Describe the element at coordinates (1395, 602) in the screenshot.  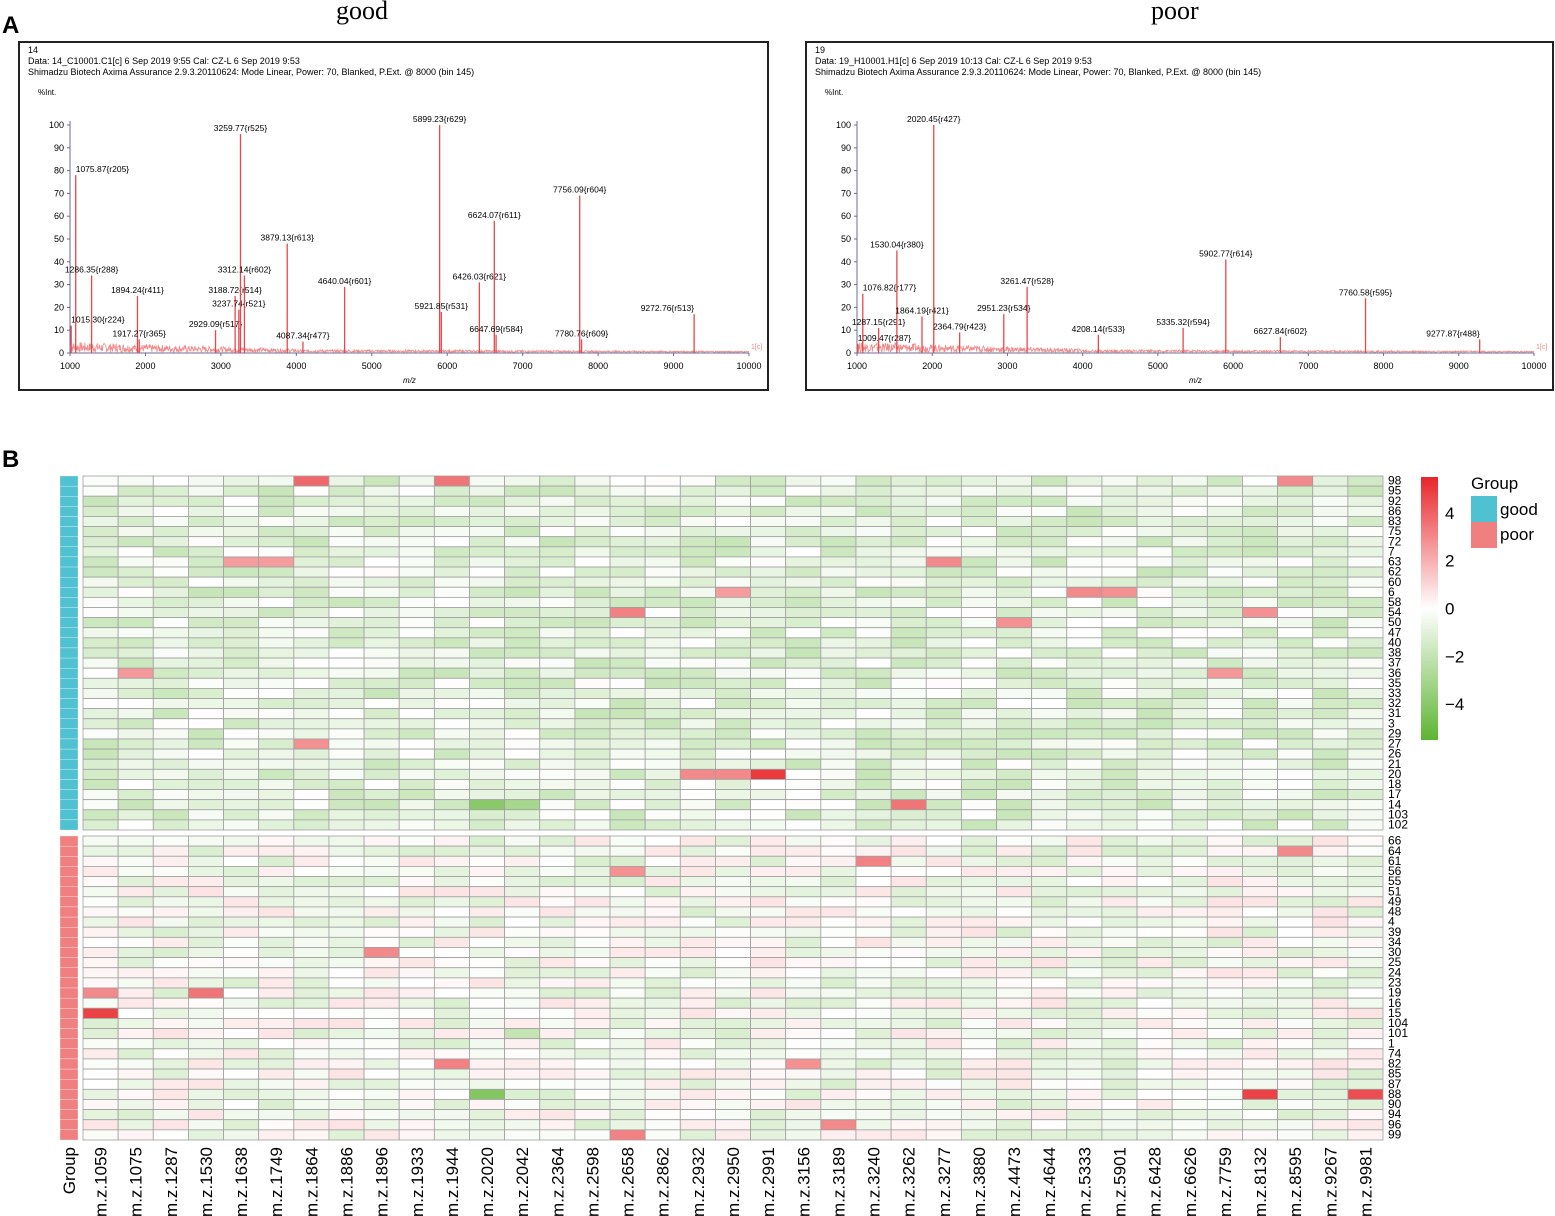
I see `row-label: 58` at that location.